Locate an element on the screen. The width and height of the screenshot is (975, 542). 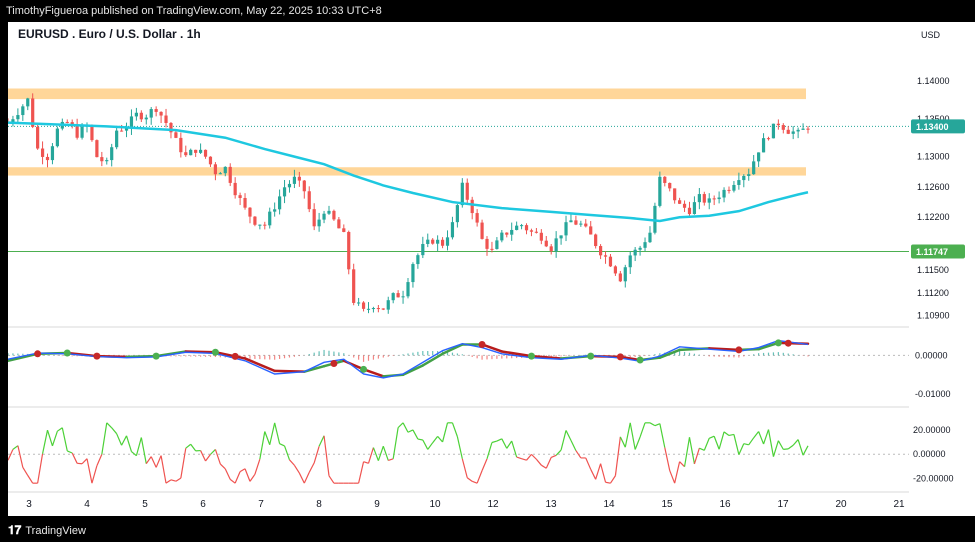
time-tick-label: 7 is located at coordinates (261, 504).